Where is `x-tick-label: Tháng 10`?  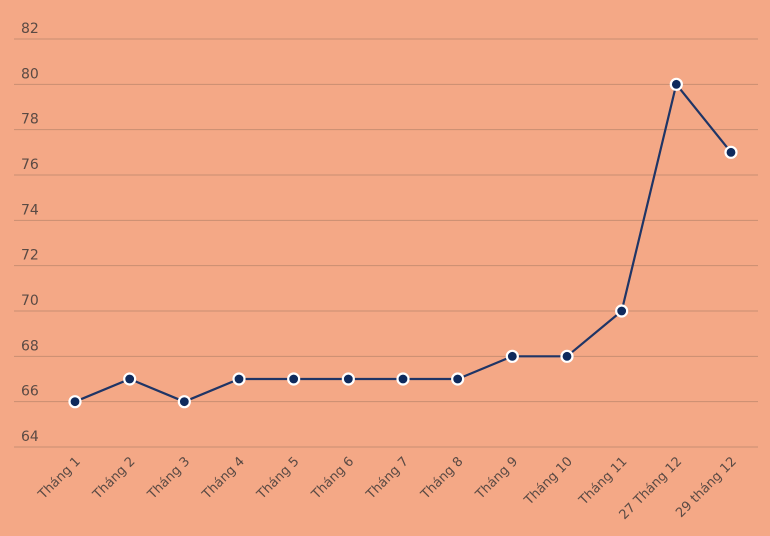
x-tick-label: Tháng 10 is located at coordinates (548, 481).